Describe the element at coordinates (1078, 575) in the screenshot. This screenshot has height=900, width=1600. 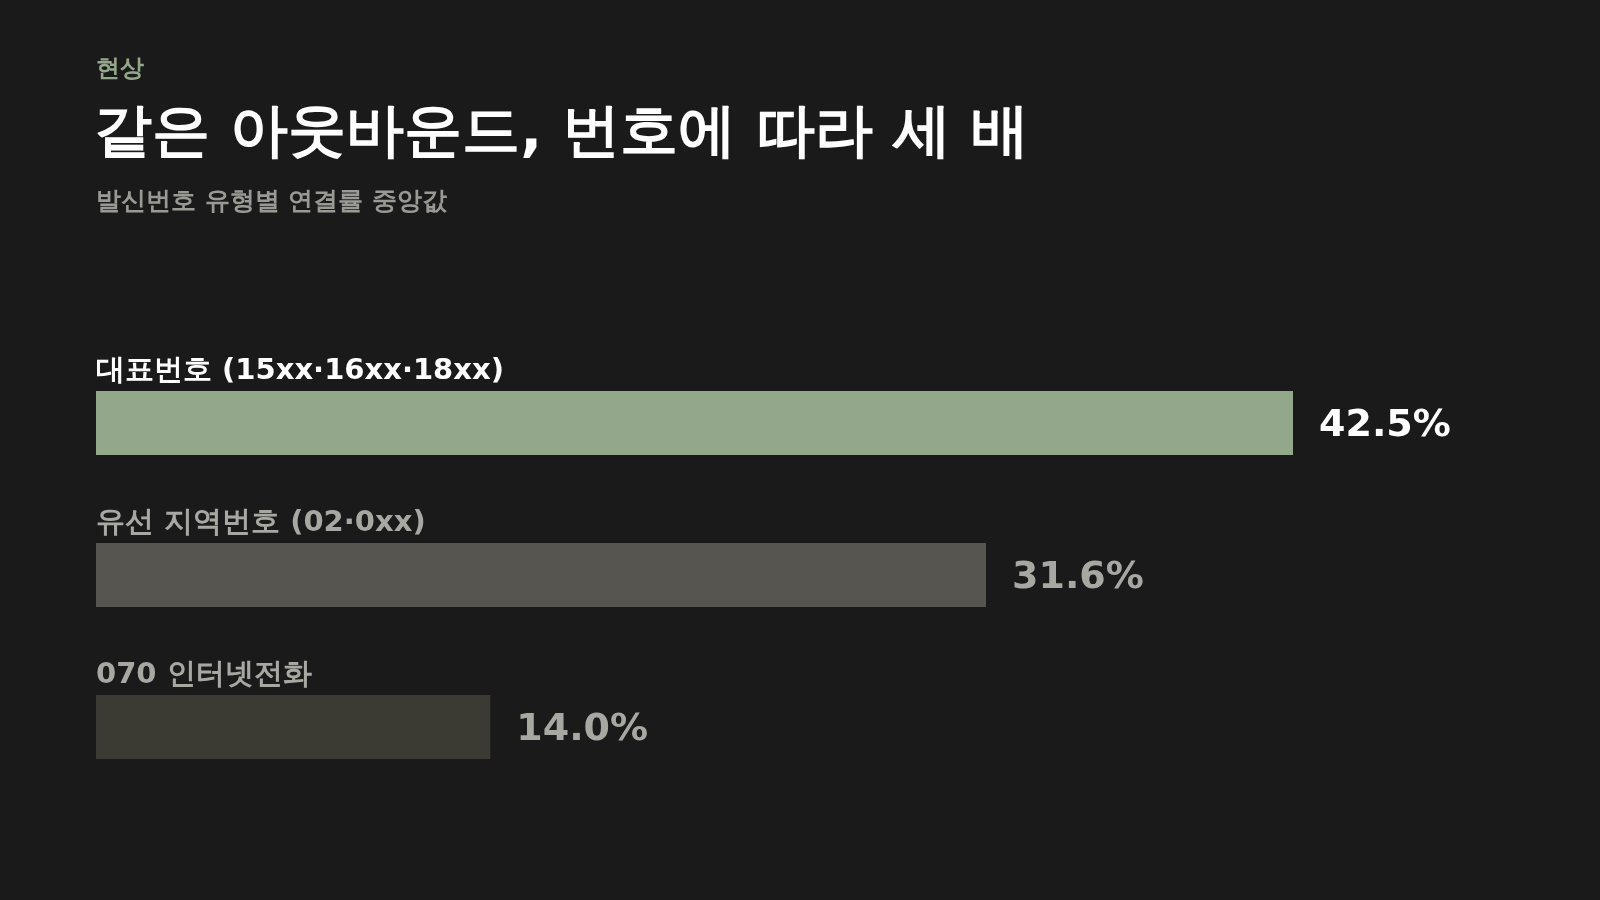
I see `data-label: 31.6%` at that location.